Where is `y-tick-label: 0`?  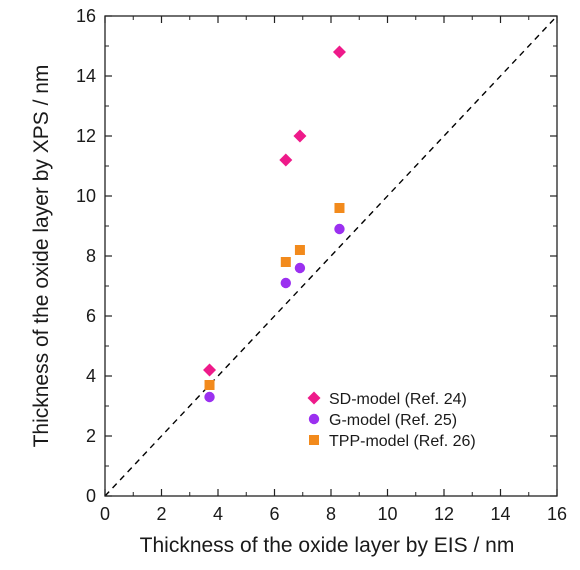 y-tick-label: 0 is located at coordinates (91, 496).